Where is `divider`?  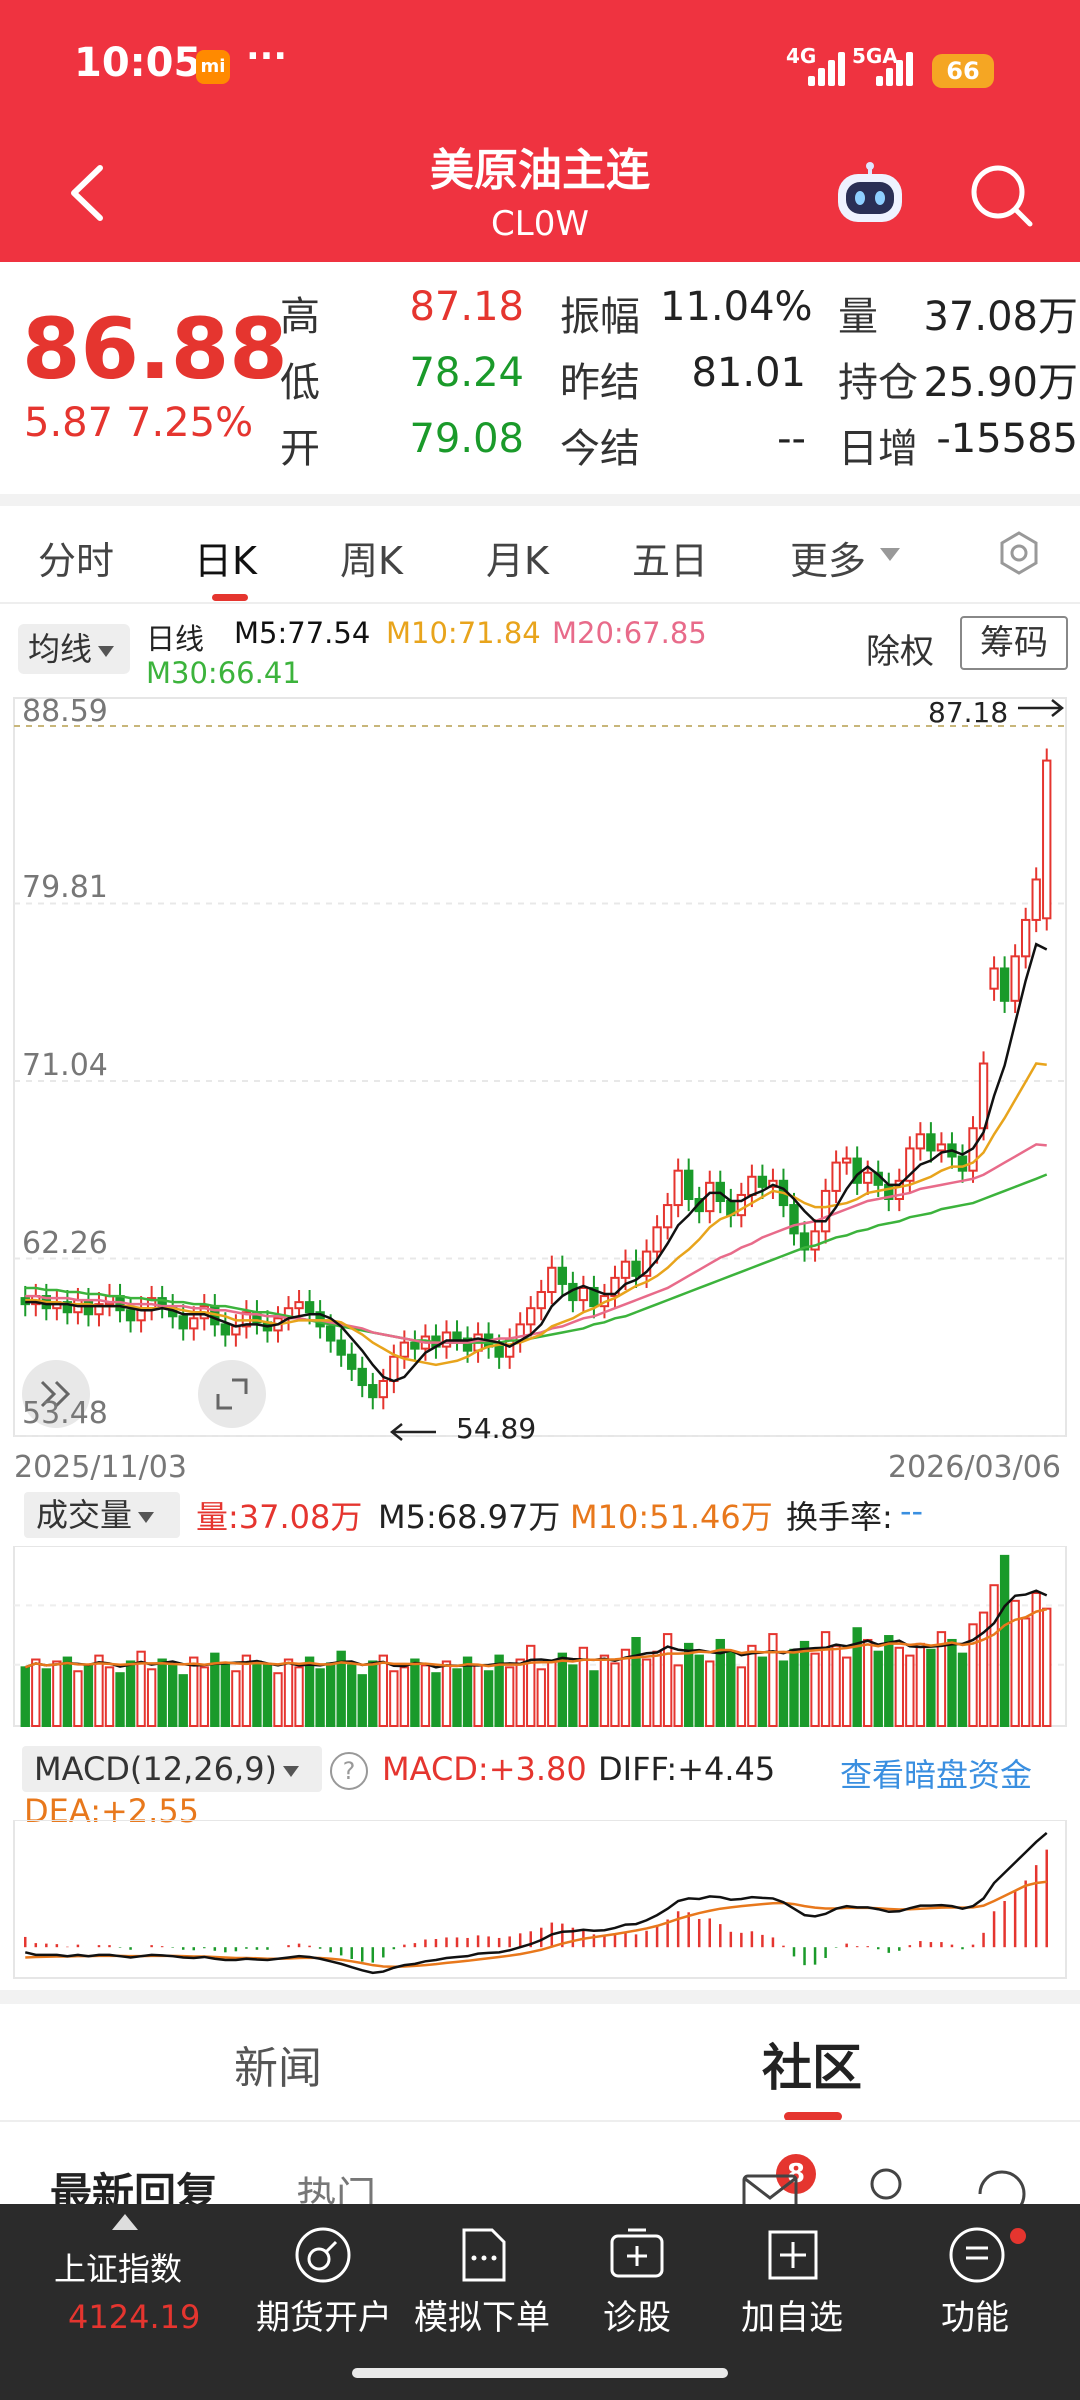
divider is located at coordinates (540, 500).